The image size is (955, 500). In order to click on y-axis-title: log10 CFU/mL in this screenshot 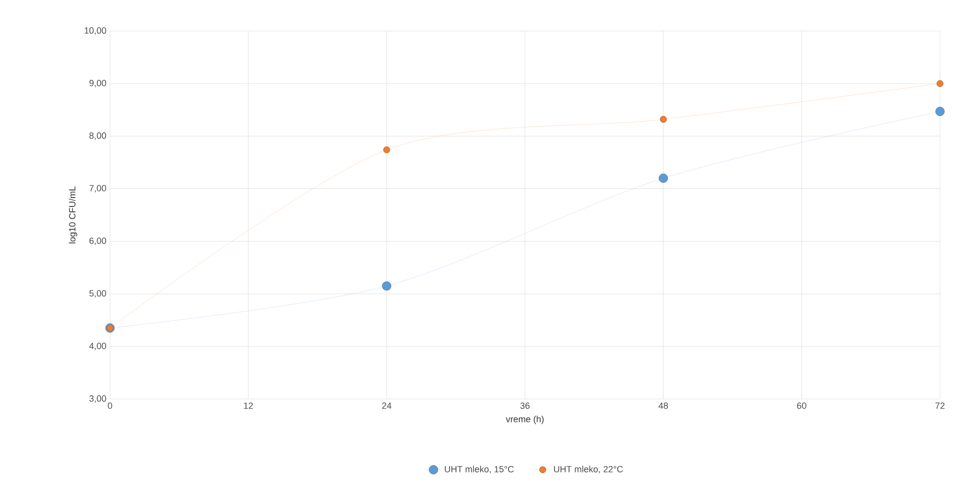, I will do `click(73, 215)`.